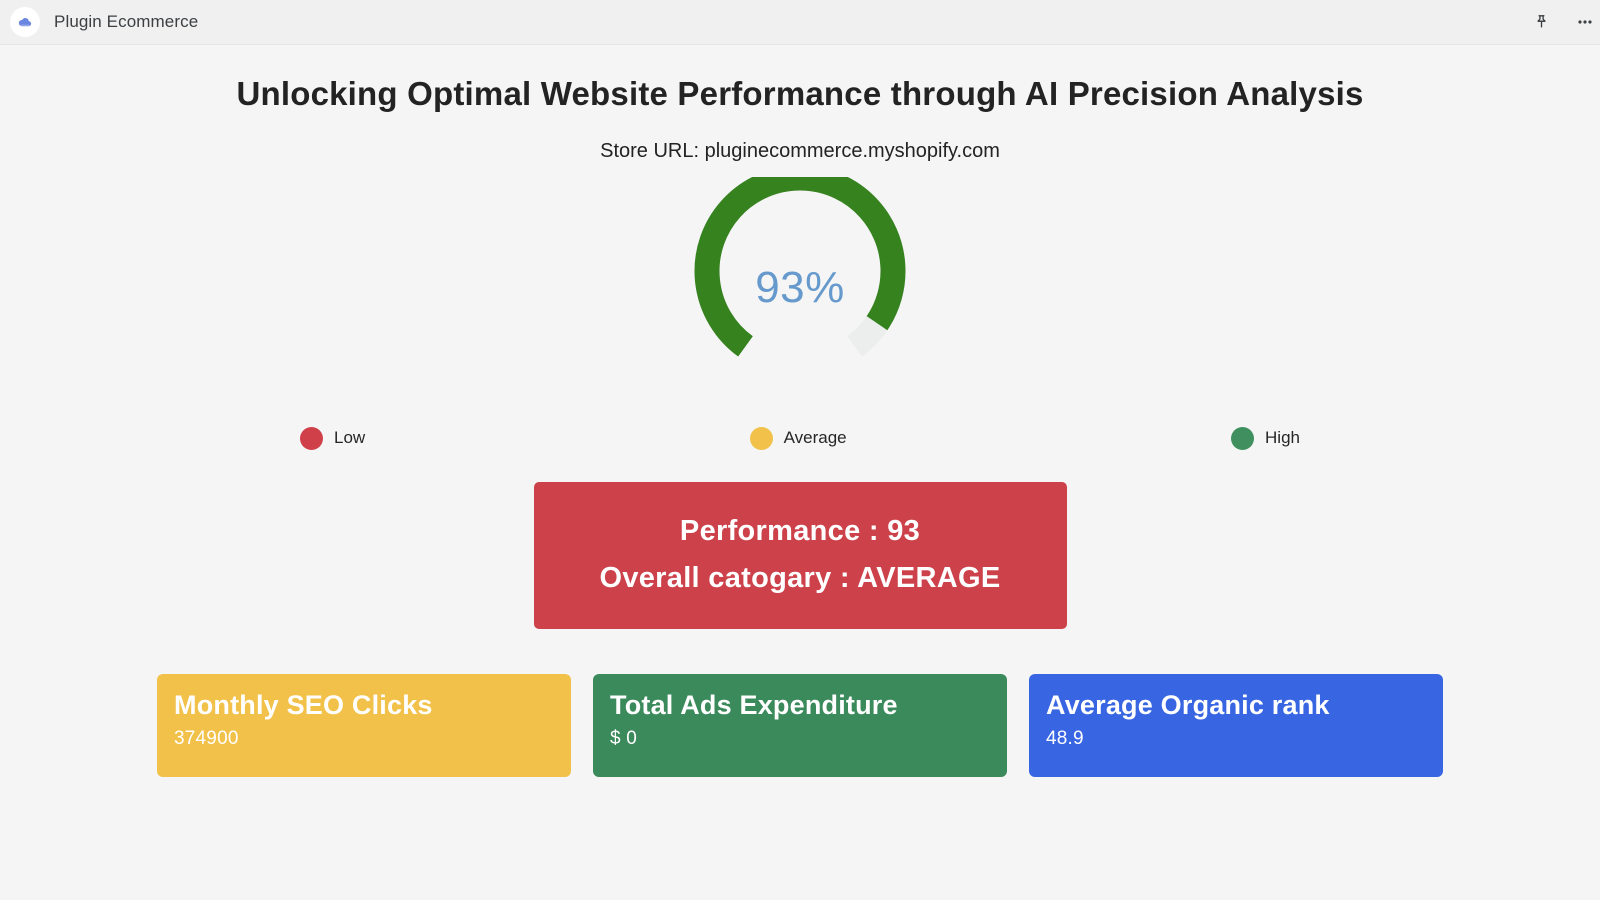 This screenshot has width=1600, height=900. What do you see at coordinates (761, 438) in the screenshot?
I see `legend-dot-average` at bounding box center [761, 438].